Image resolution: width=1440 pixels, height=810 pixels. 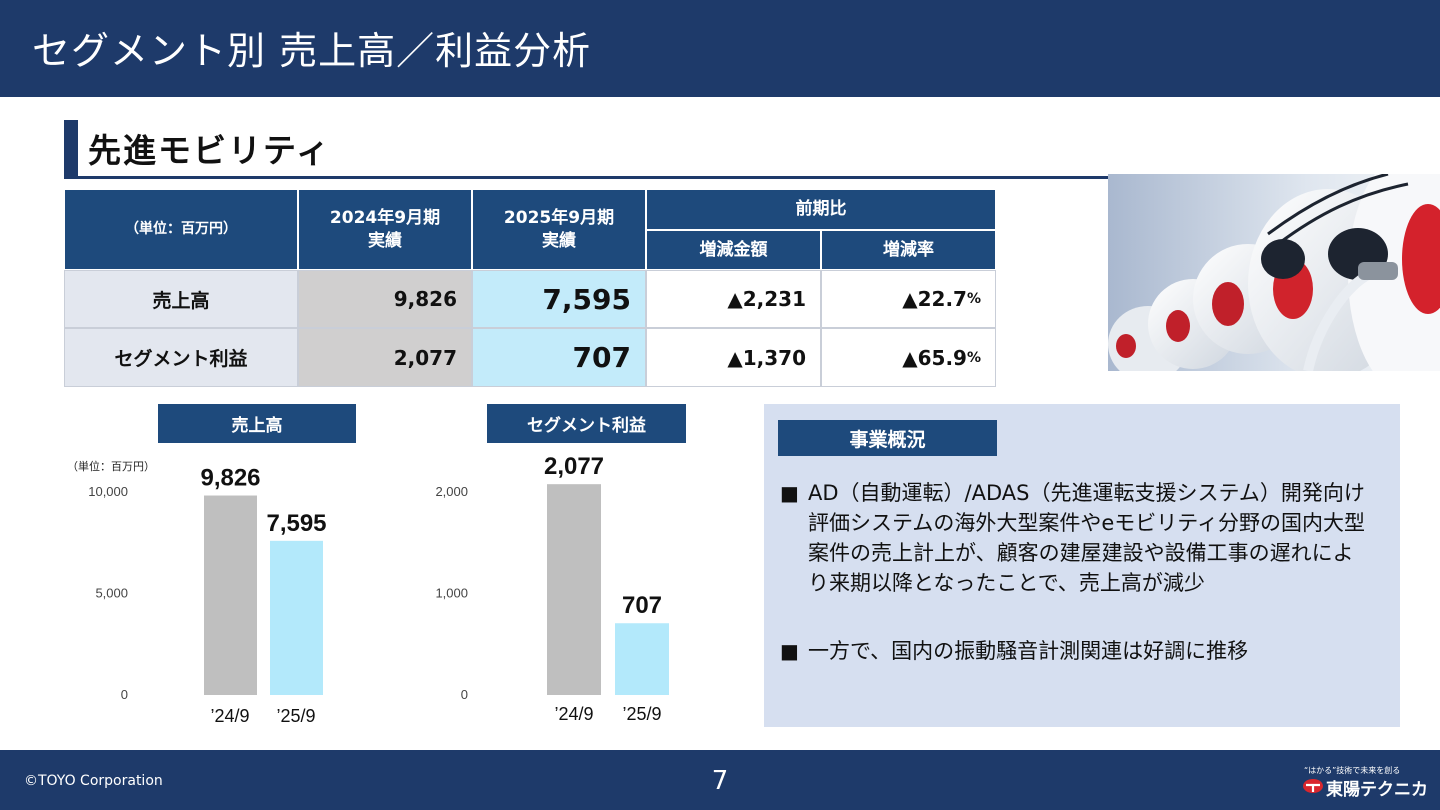 I want to click on rate-value: ▲22.7, so click(x=934, y=299).